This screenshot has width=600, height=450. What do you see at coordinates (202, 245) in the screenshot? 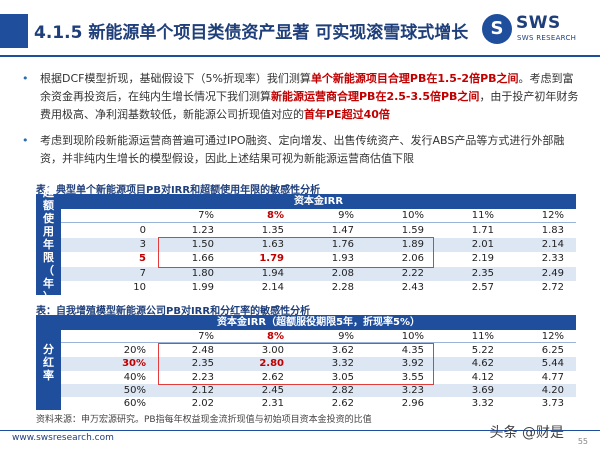
I see `table-cell: 1.50` at bounding box center [202, 245].